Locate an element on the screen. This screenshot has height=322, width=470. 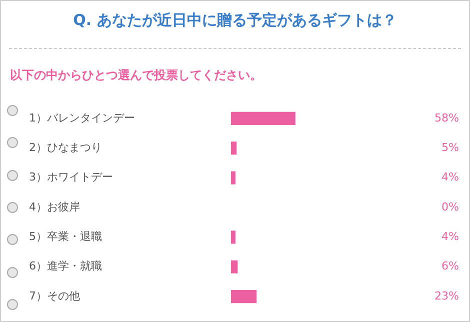
data-label: 58% is located at coordinates (446, 117).